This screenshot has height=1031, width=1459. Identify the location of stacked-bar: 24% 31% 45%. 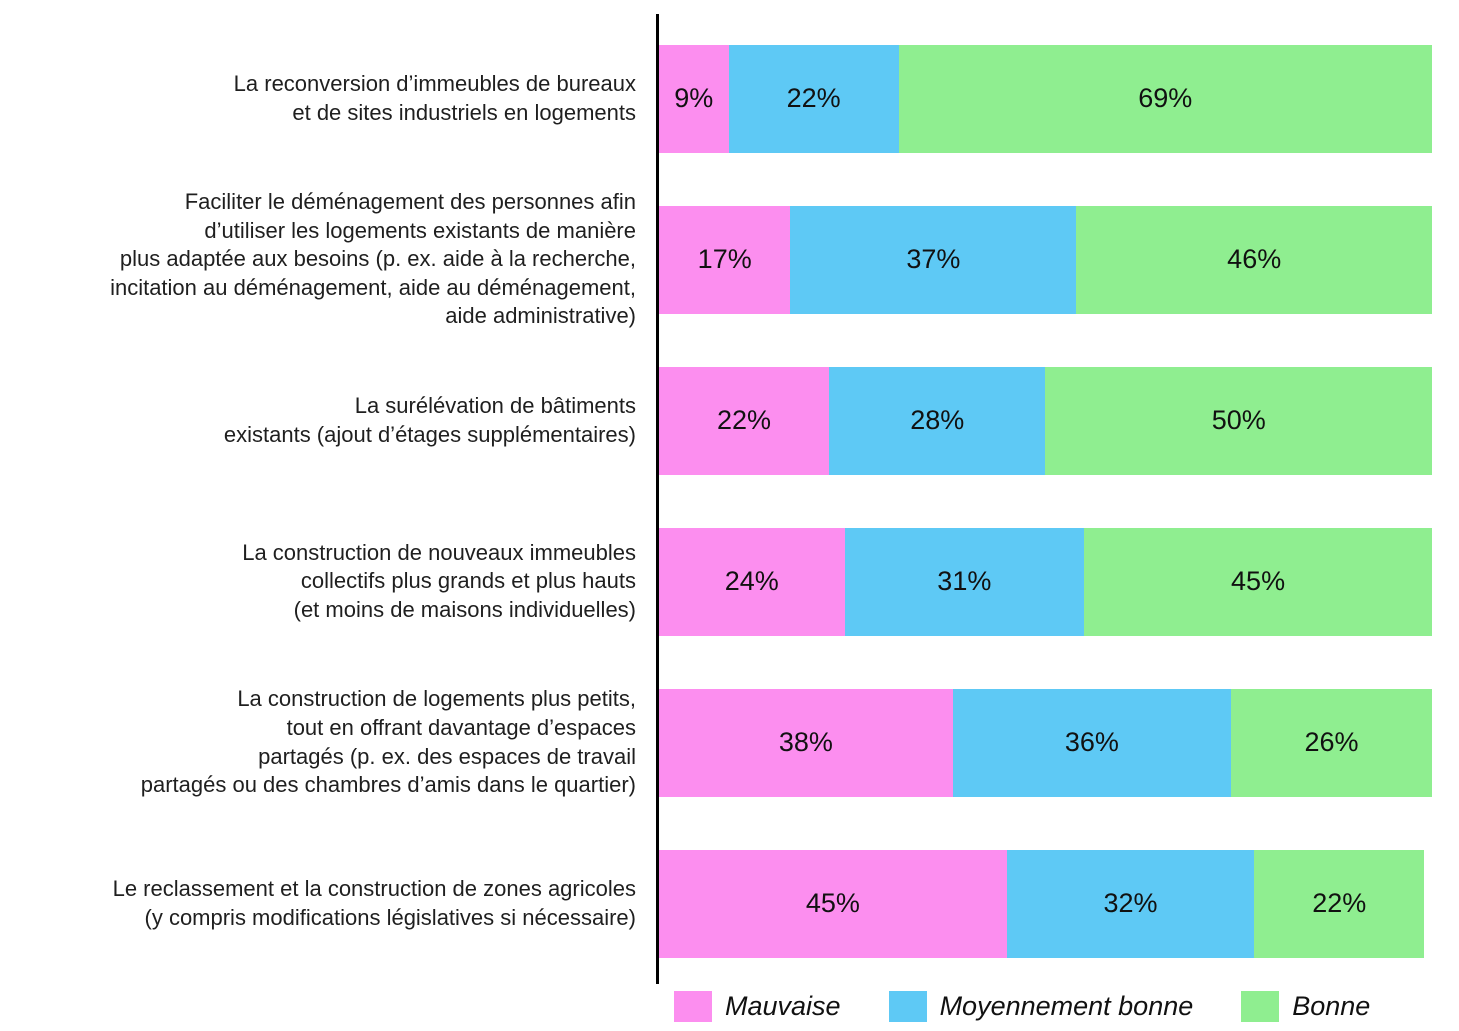
(1045, 581).